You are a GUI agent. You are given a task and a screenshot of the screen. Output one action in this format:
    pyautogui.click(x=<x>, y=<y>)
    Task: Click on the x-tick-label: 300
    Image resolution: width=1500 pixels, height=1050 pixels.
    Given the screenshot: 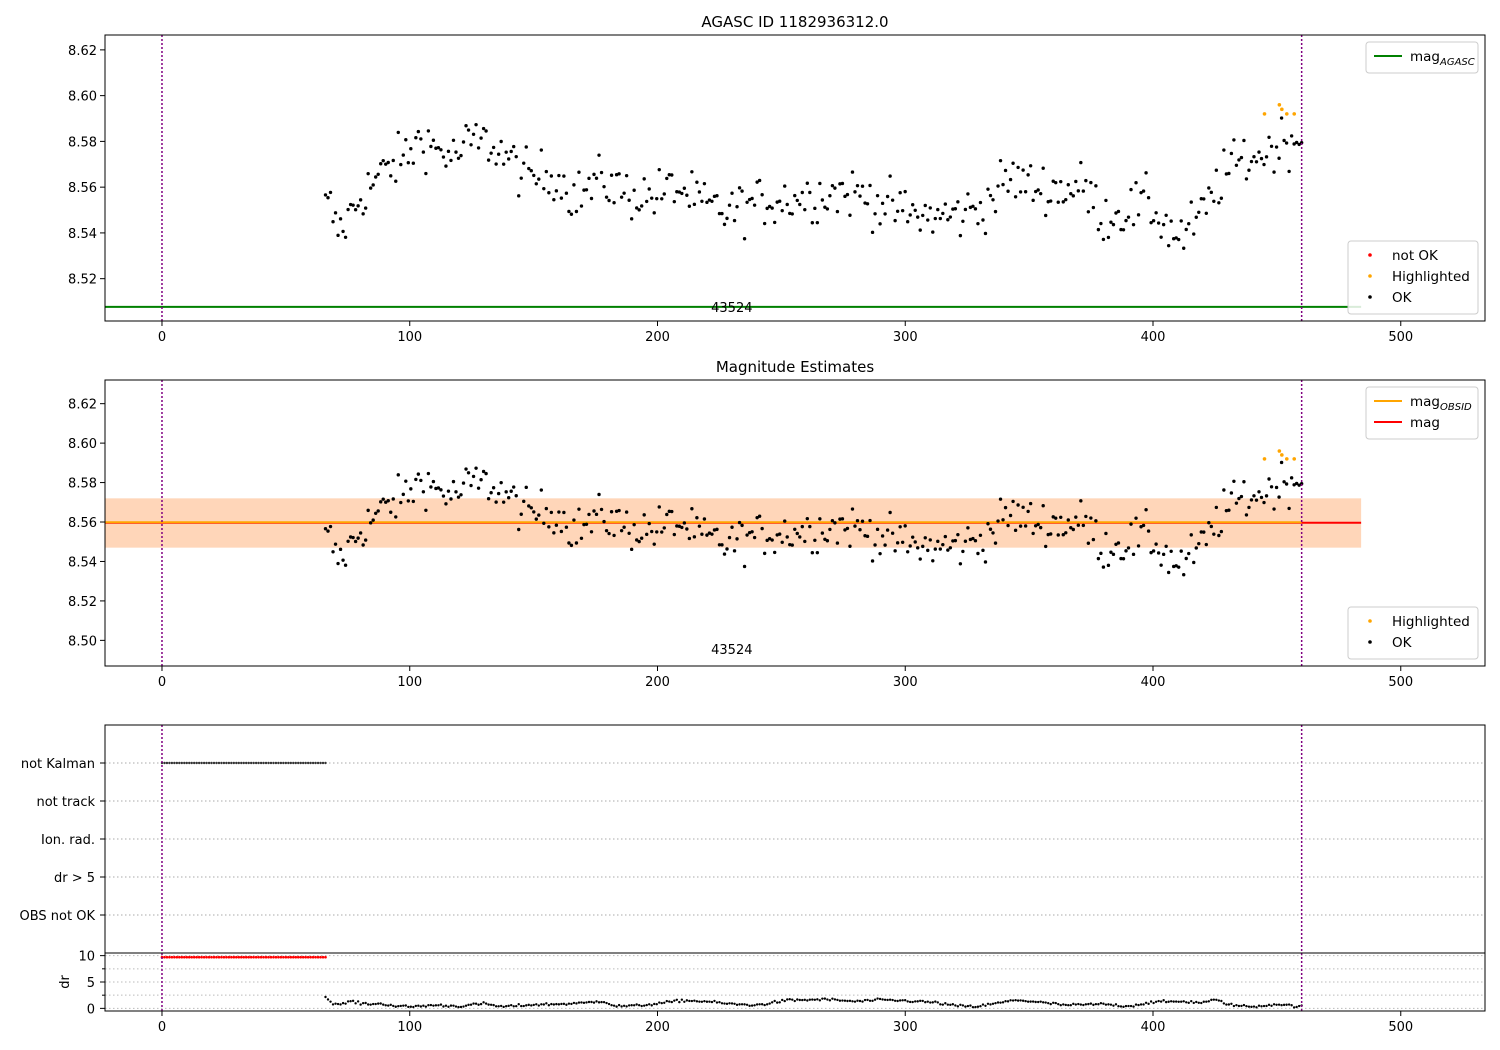 What is the action you would take?
    pyautogui.click(x=905, y=1027)
    